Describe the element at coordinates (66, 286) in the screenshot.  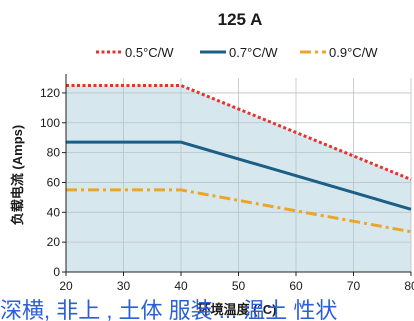
I see `x-tick-label: 20` at that location.